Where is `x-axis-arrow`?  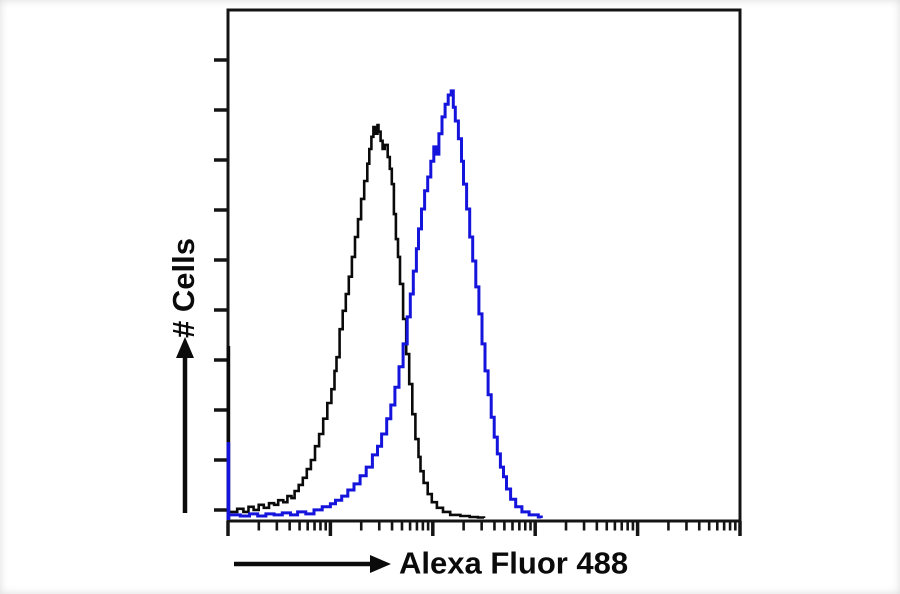 x-axis-arrow is located at coordinates (312, 564).